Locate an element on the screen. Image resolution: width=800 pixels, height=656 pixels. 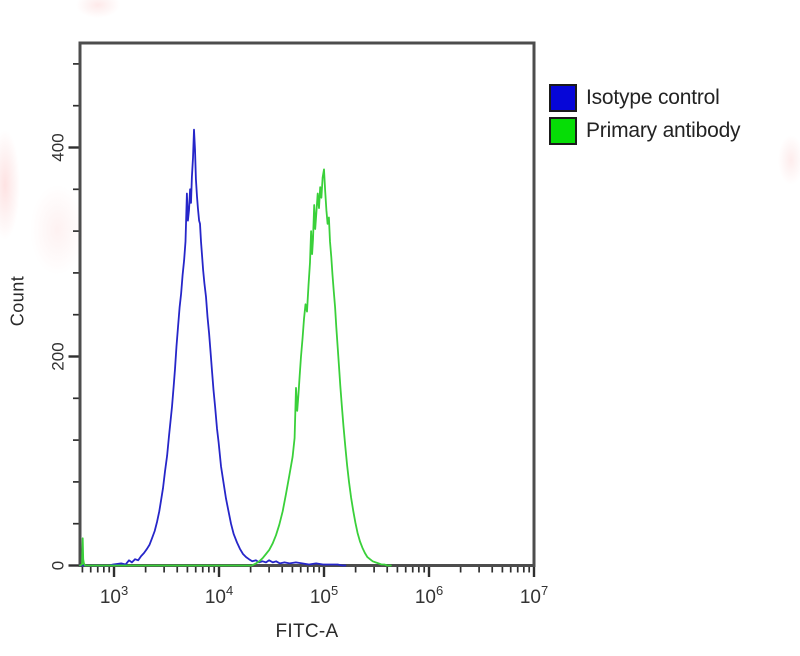
legend: Isotype control Primary antibody is located at coordinates (645, 114).